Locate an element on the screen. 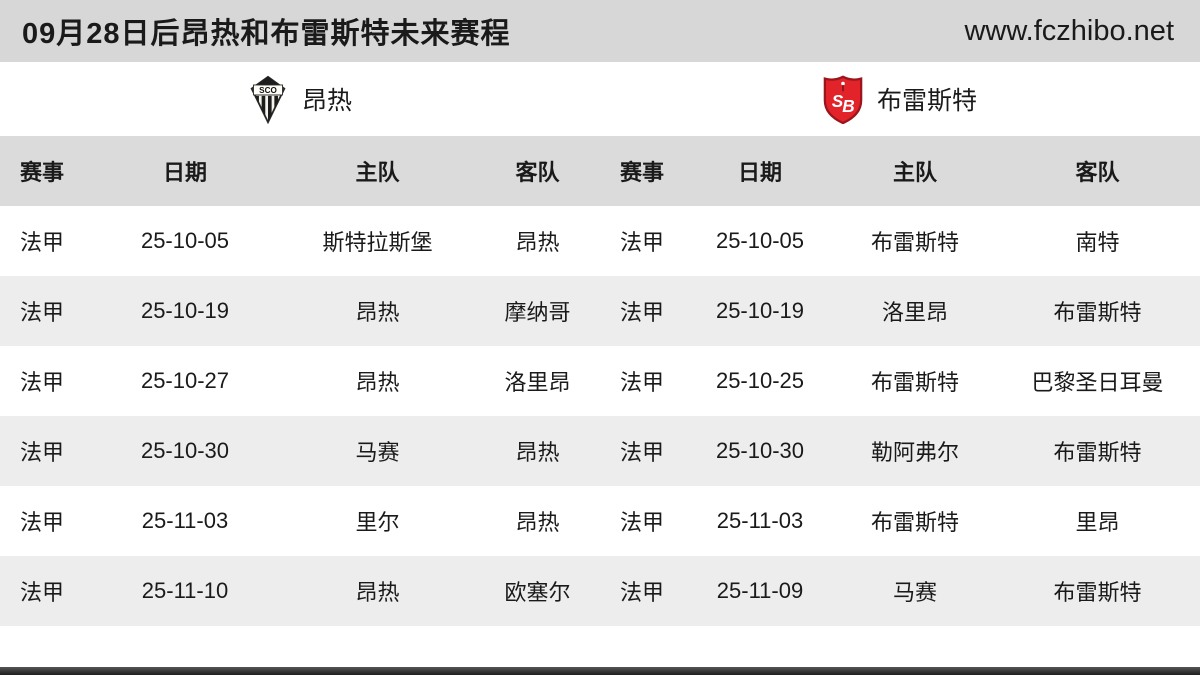 The image size is (1200, 675). team-brest-name: 布雷斯特 is located at coordinates (926, 101).